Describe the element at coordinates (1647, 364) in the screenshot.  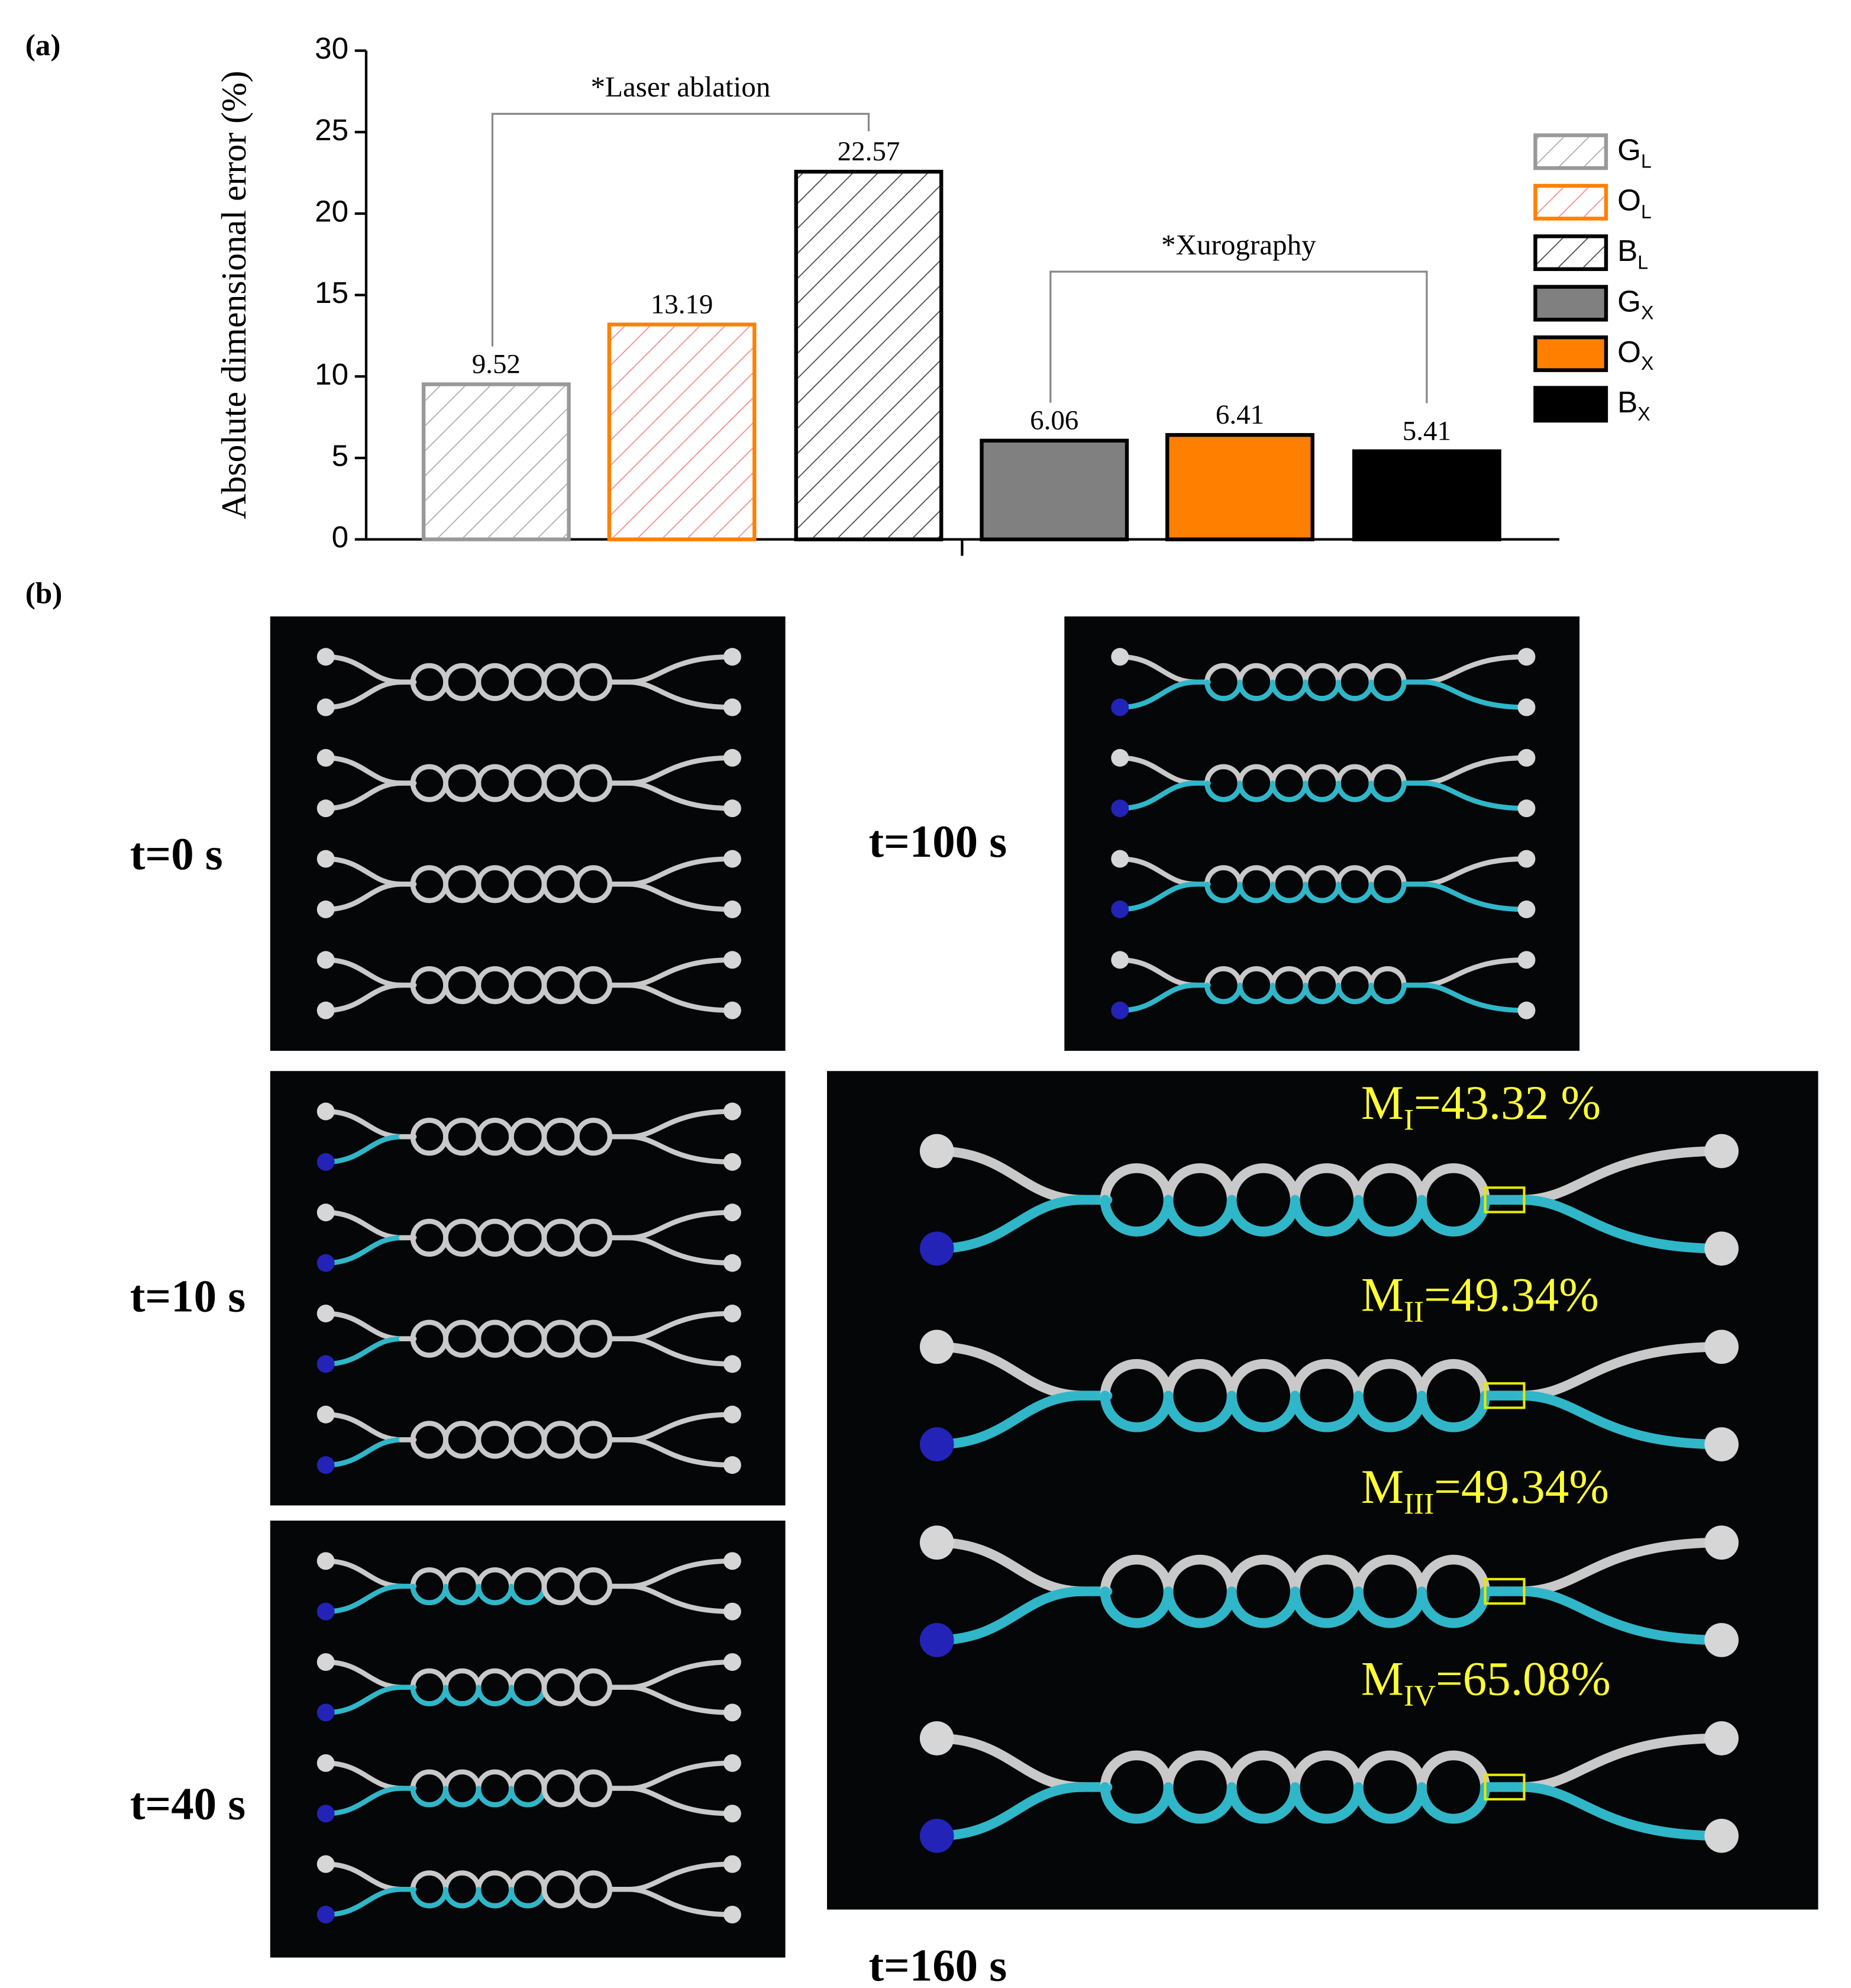
I see `legend-subscript: X` at that location.